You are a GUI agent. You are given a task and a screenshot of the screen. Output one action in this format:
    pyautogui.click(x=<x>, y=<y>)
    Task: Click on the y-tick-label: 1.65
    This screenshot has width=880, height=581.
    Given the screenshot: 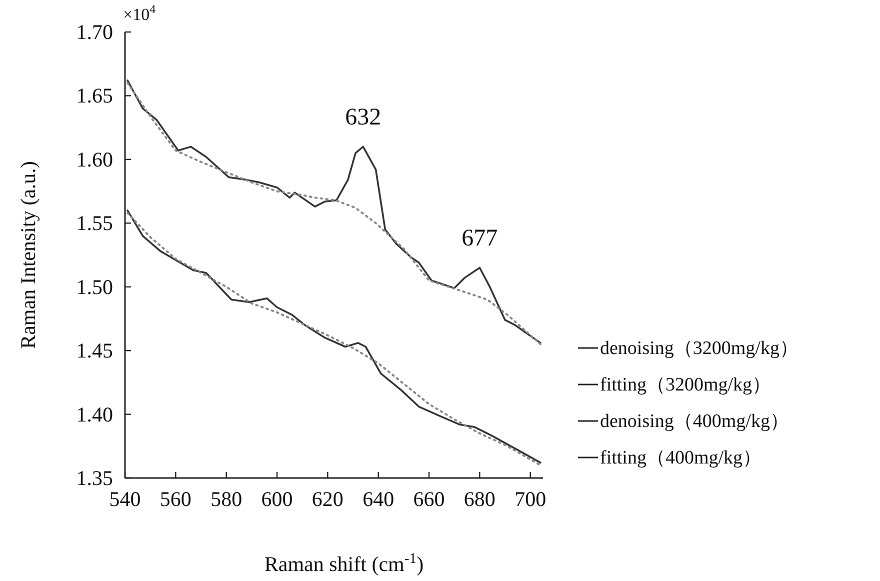 What is the action you would take?
    pyautogui.click(x=94, y=96)
    